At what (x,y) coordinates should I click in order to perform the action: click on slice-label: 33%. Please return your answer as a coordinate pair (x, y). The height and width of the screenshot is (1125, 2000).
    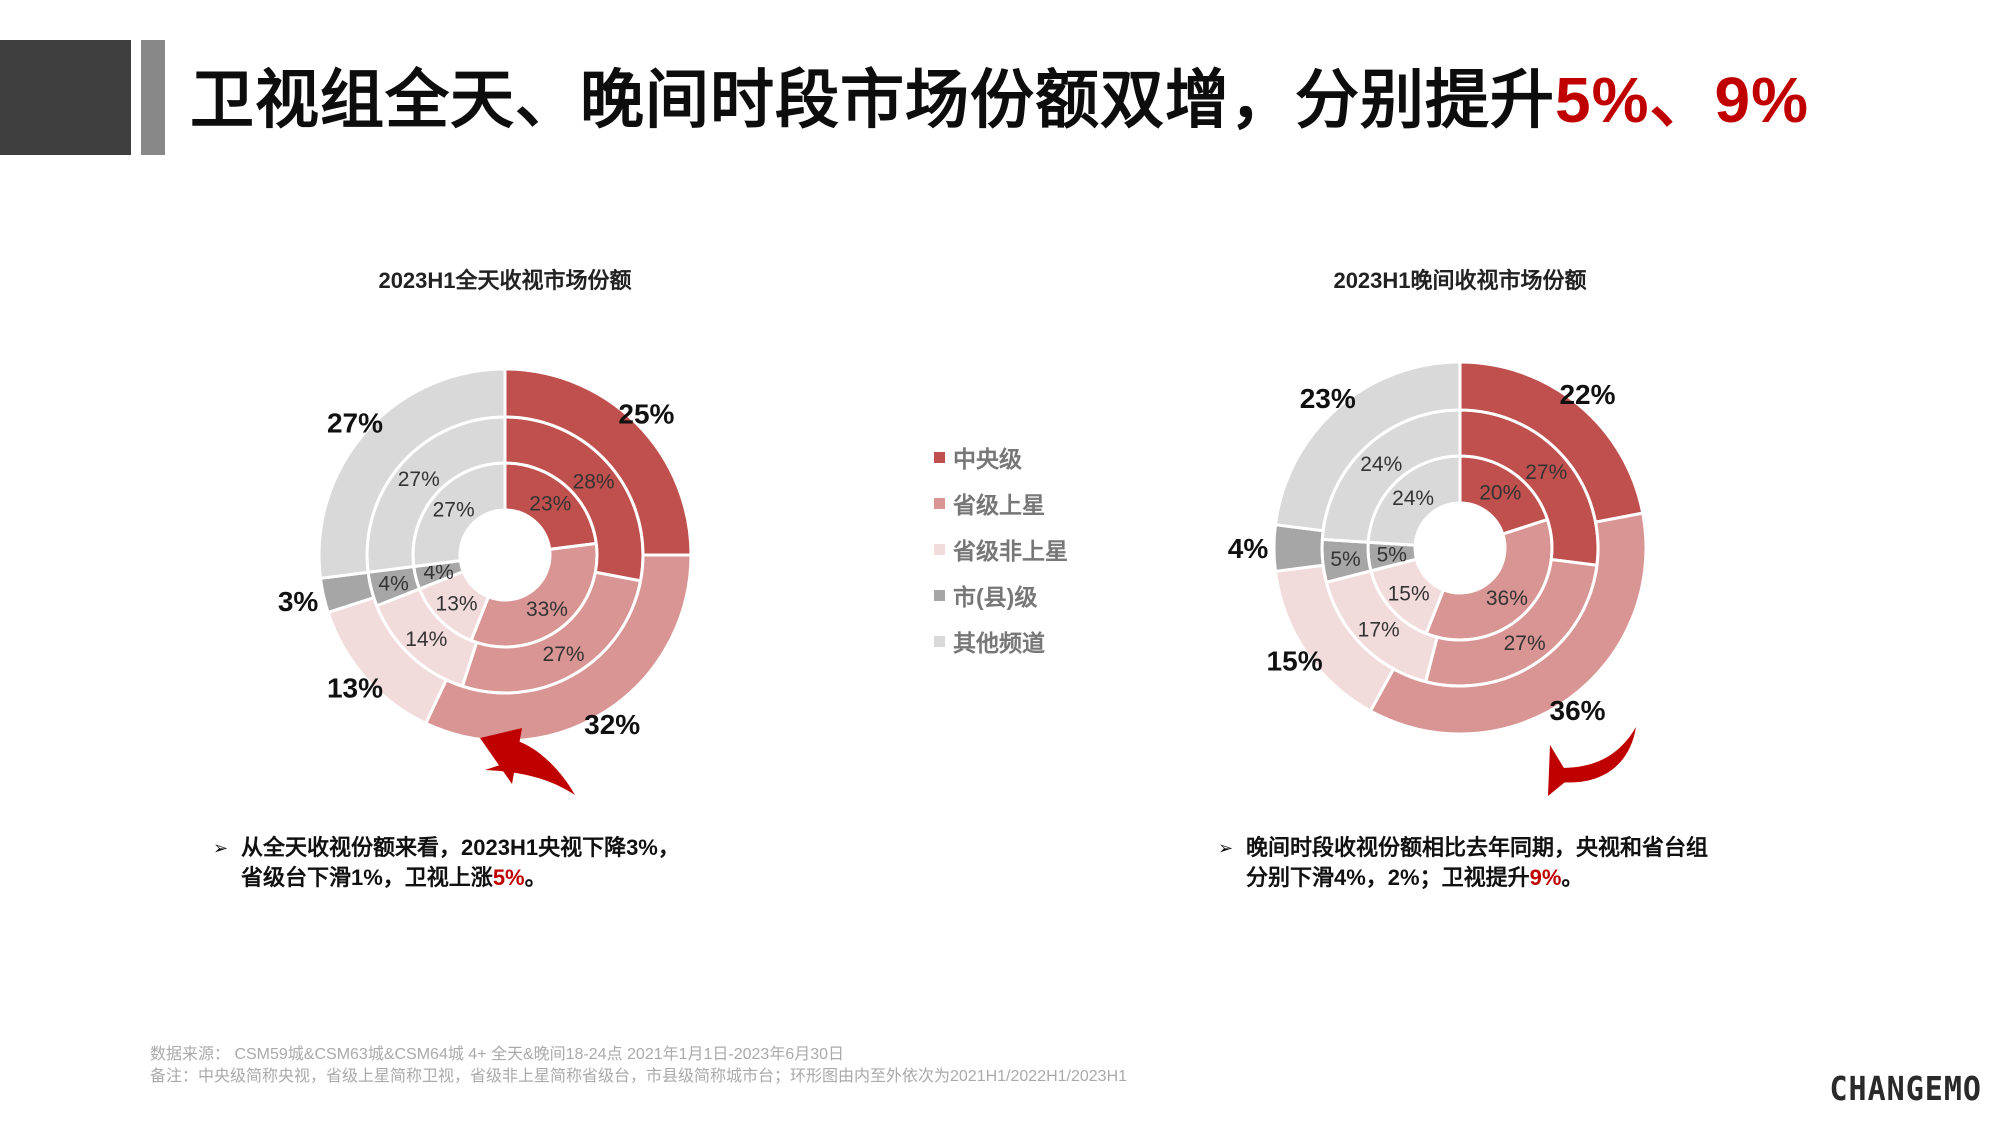
    Looking at the image, I should click on (547, 609).